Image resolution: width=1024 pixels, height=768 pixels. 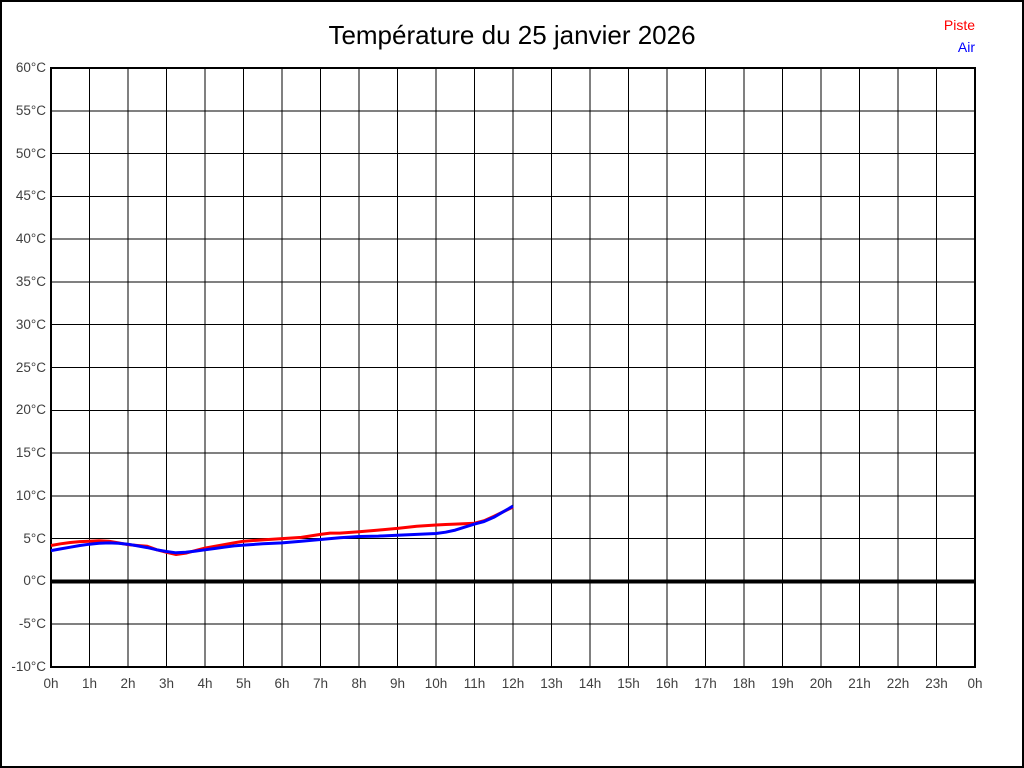 What do you see at coordinates (30, 410) in the screenshot?
I see `ytick-label: 20°C` at bounding box center [30, 410].